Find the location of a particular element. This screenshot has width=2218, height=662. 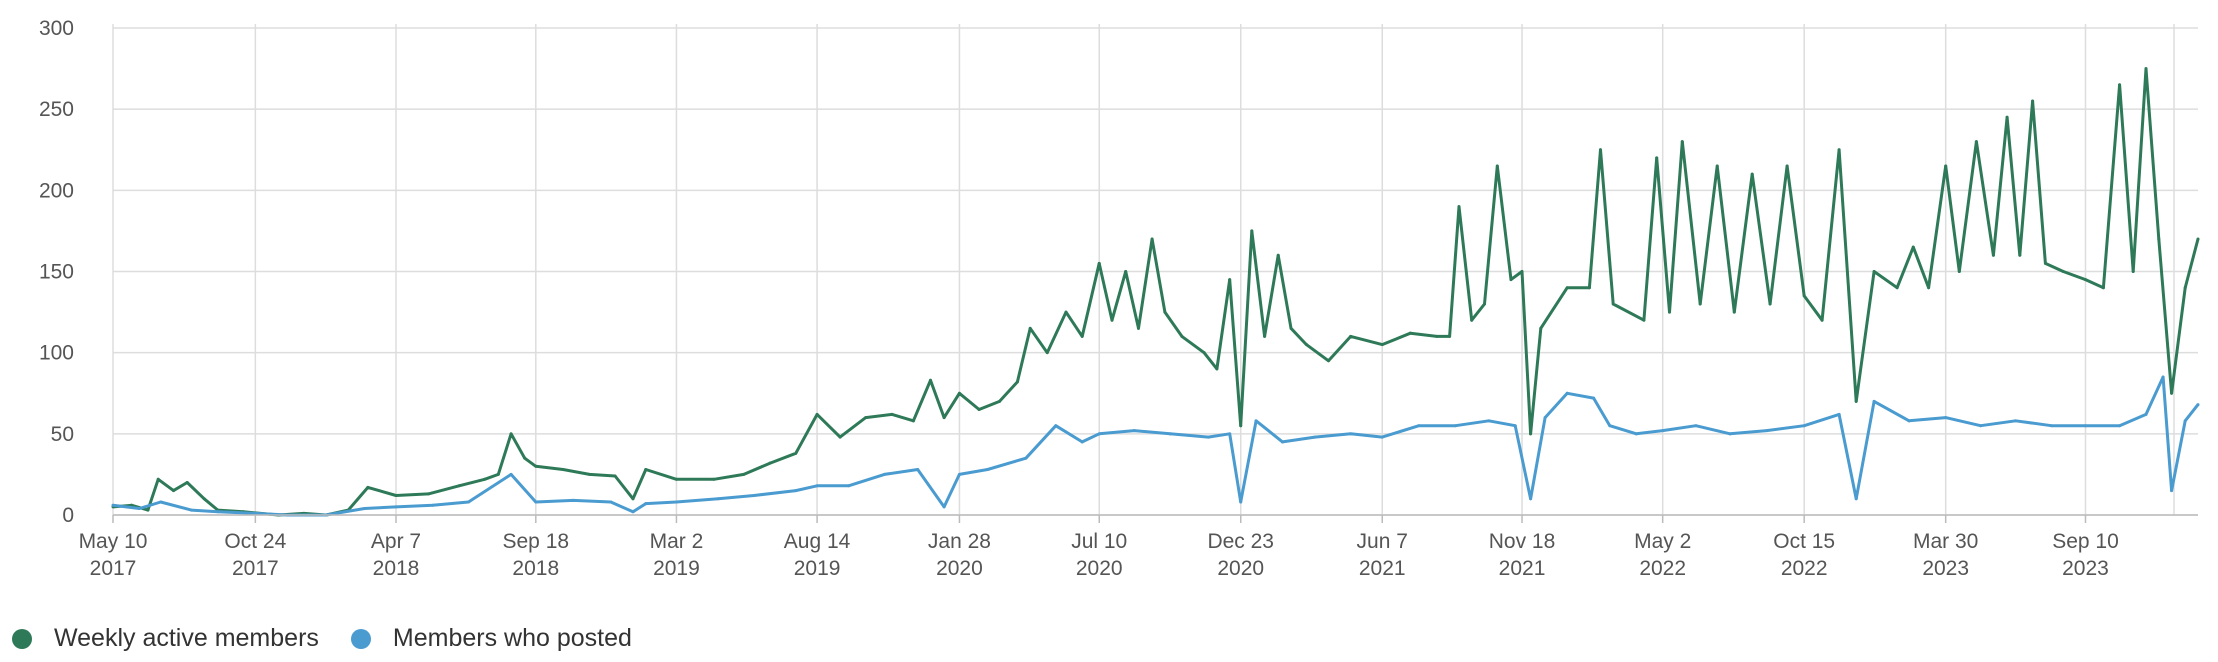

x-tick-label: Jun 7 2021 is located at coordinates (1382, 555).